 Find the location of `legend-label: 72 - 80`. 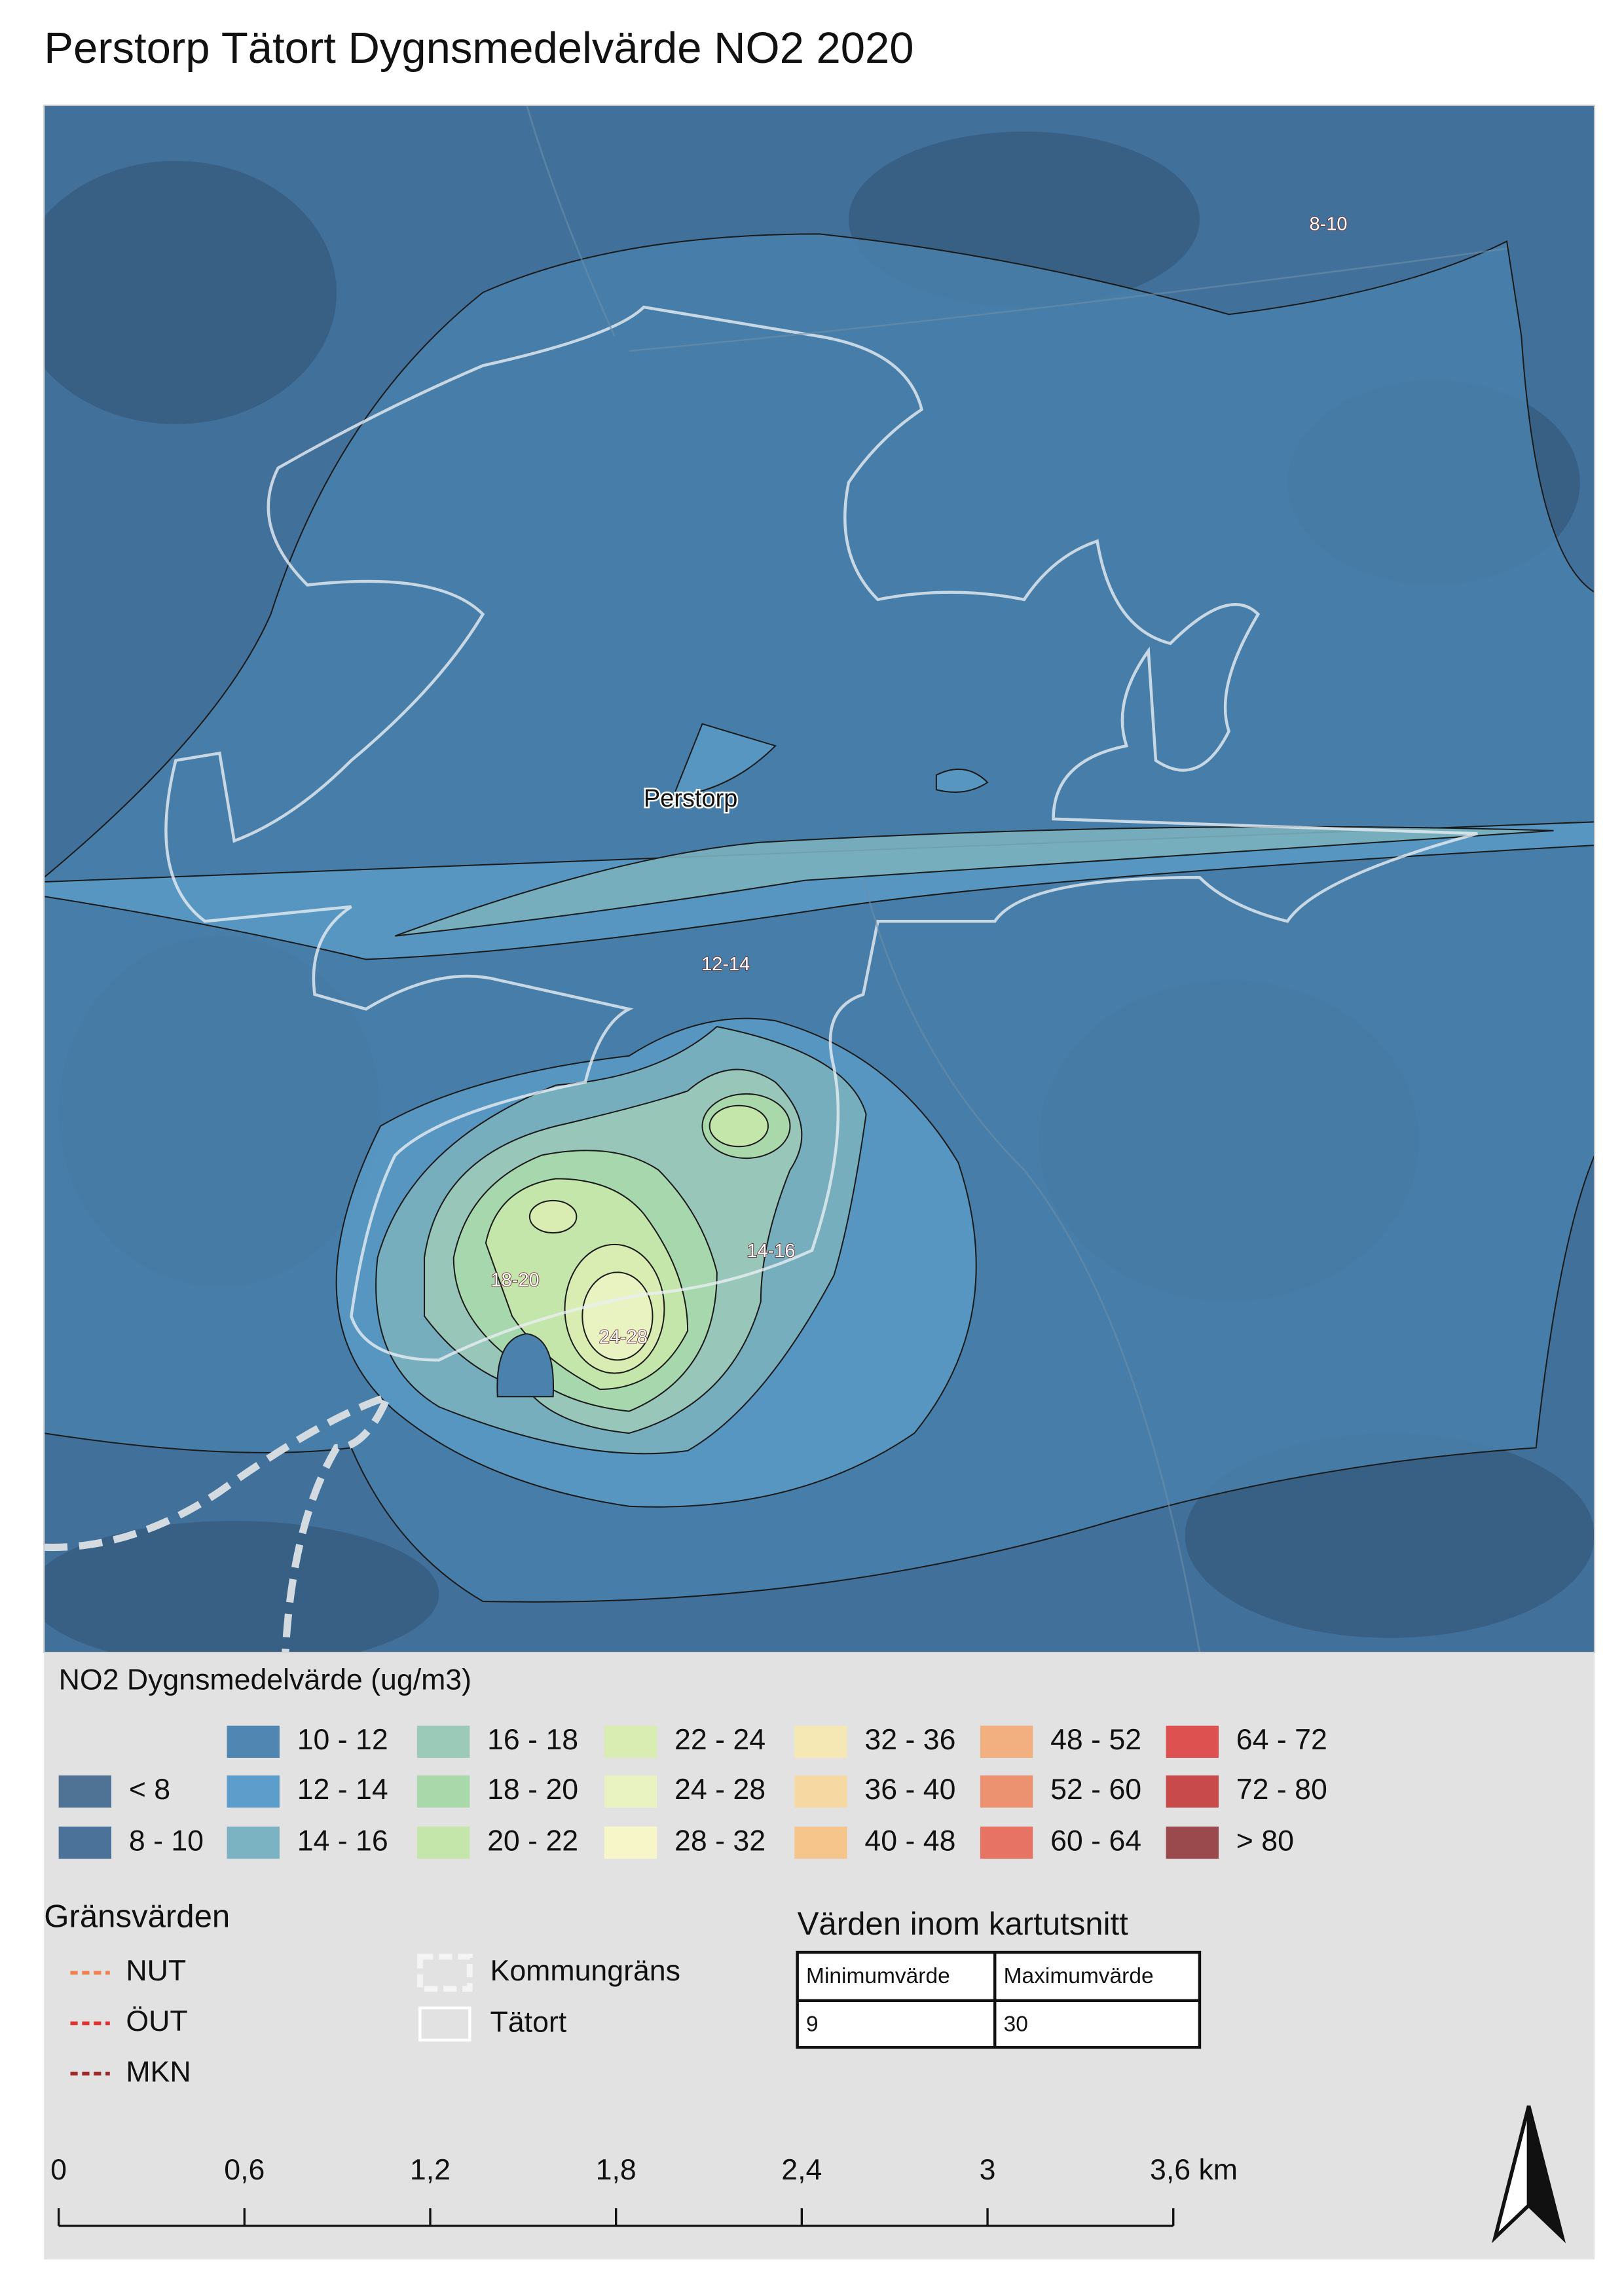

legend-label: 72 - 80 is located at coordinates (1281, 1790).